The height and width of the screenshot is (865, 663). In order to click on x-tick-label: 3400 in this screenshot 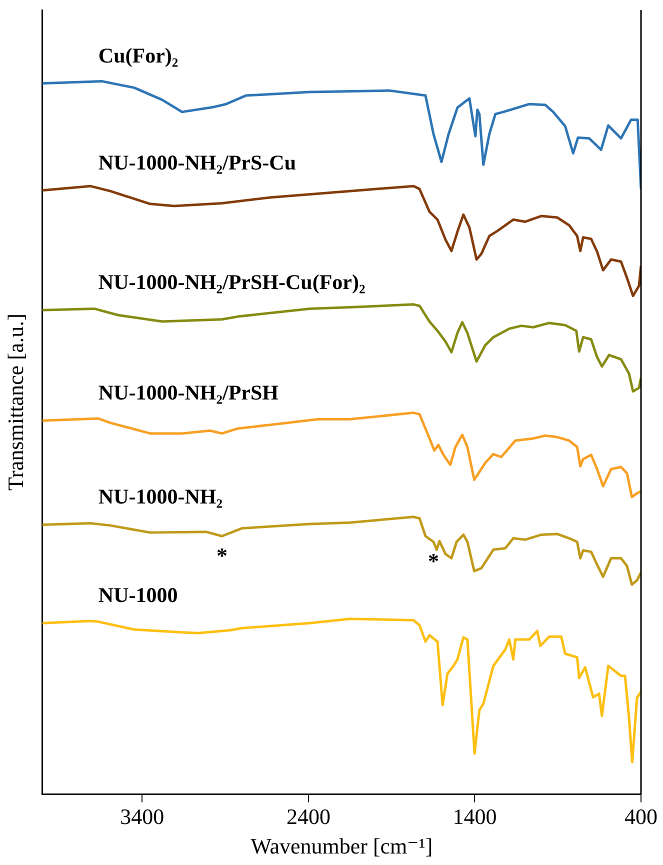, I will do `click(142, 817)`.